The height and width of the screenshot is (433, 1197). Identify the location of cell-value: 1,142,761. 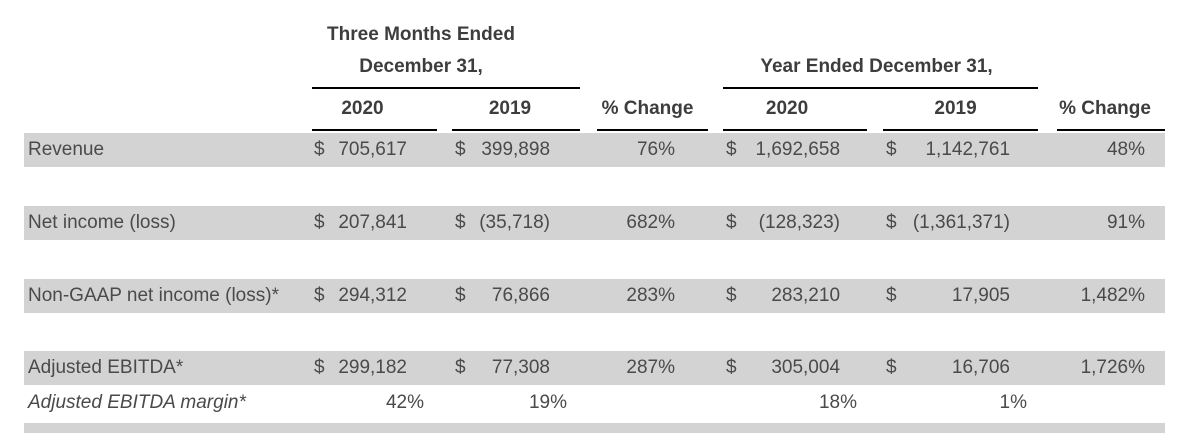
(968, 149).